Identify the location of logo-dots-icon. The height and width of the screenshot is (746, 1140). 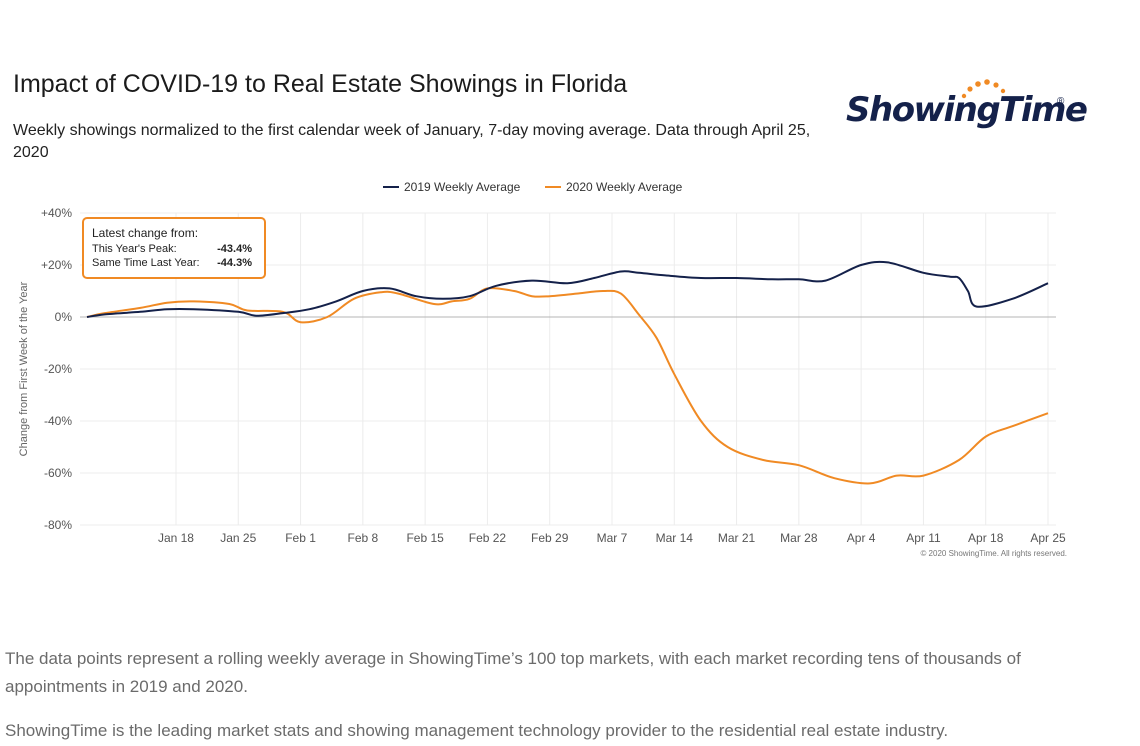
(983, 89).